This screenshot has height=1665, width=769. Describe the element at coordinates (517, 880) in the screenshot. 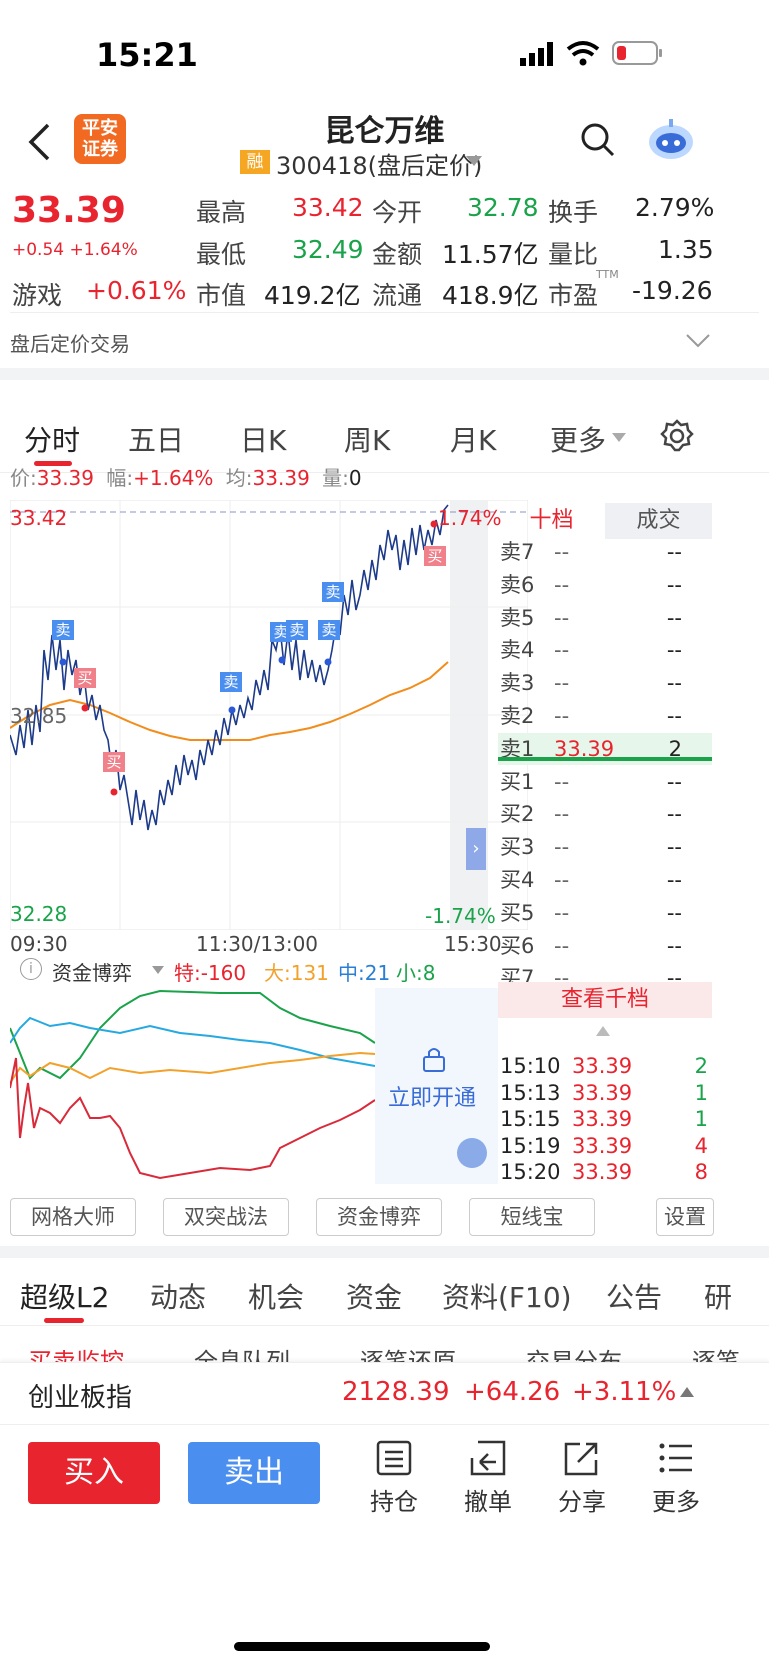

I see `level-label: 买4` at that location.